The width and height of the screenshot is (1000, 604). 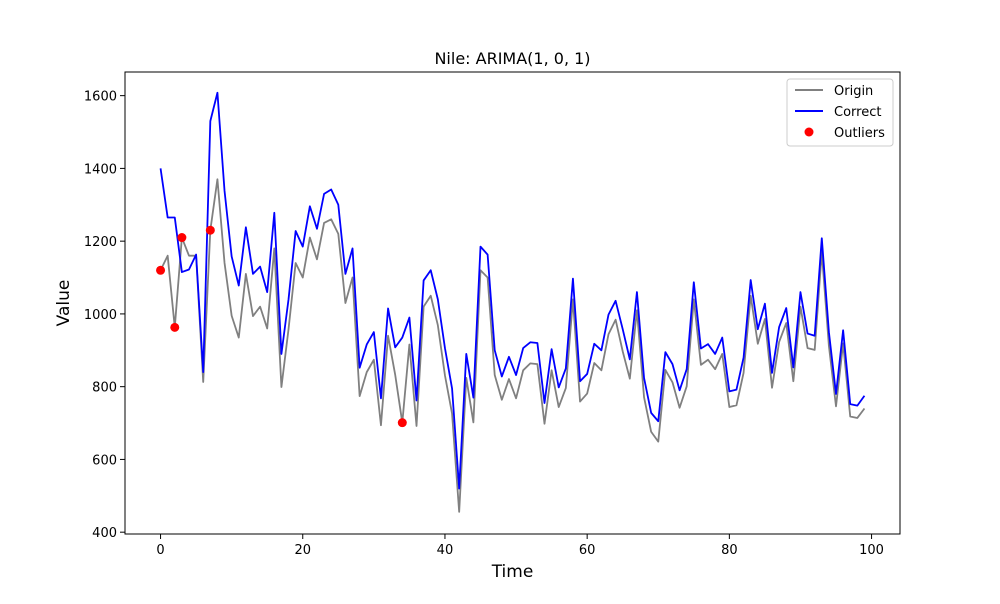 What do you see at coordinates (729, 550) in the screenshot?
I see `x-tick-label: 80` at bounding box center [729, 550].